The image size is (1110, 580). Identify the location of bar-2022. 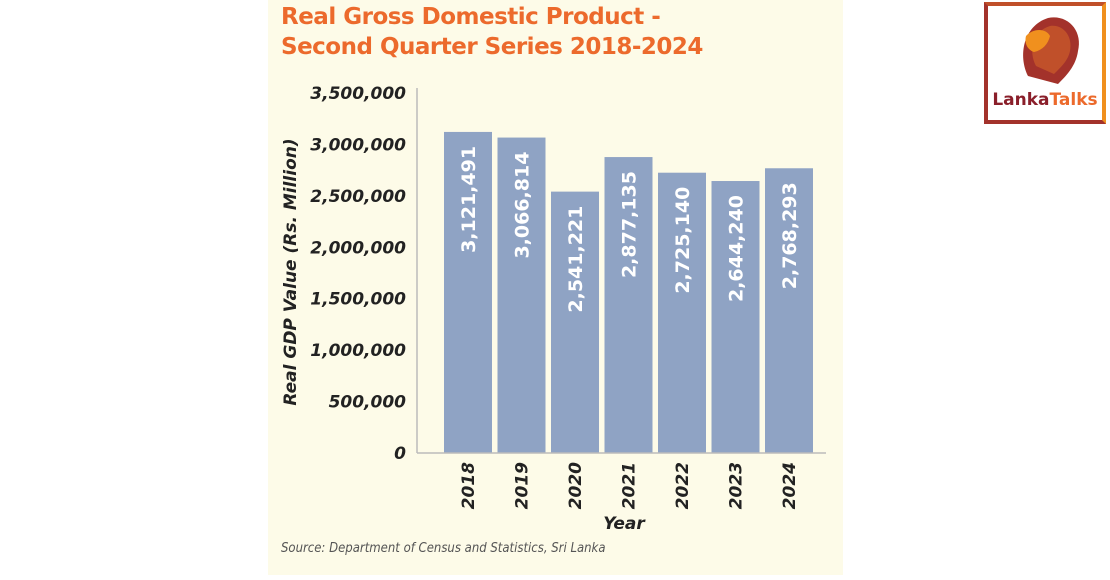
(682, 312).